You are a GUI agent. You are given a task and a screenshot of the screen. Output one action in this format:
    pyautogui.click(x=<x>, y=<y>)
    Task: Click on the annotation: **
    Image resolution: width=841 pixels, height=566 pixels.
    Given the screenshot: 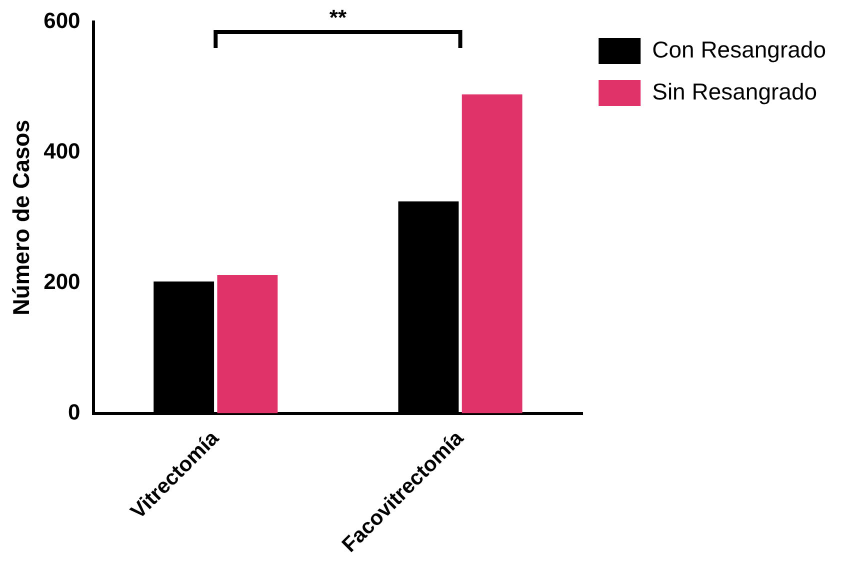 What is the action you would take?
    pyautogui.click(x=338, y=17)
    